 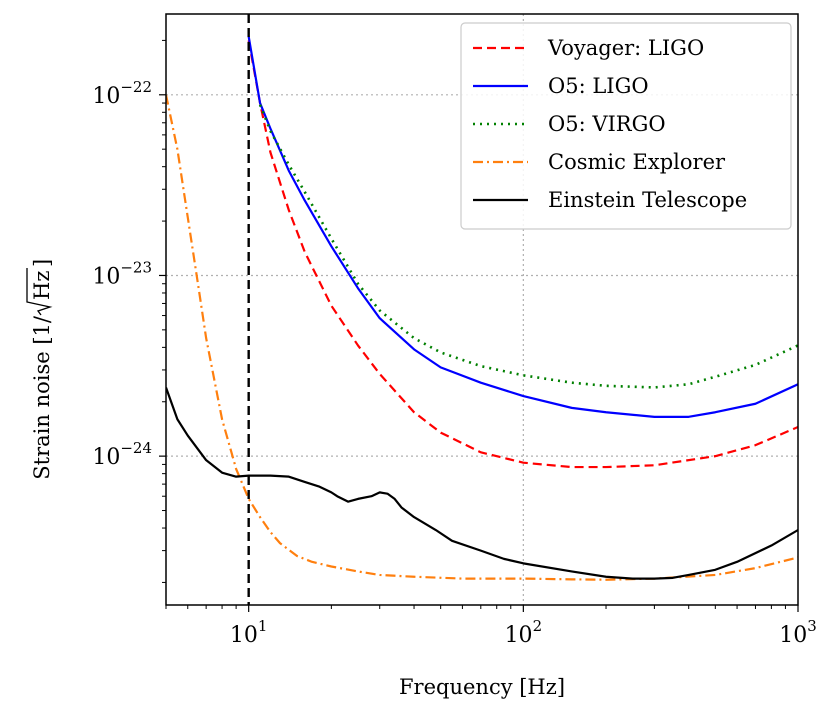 I want to click on legend-label: Cosmic Explorer, so click(x=637, y=162).